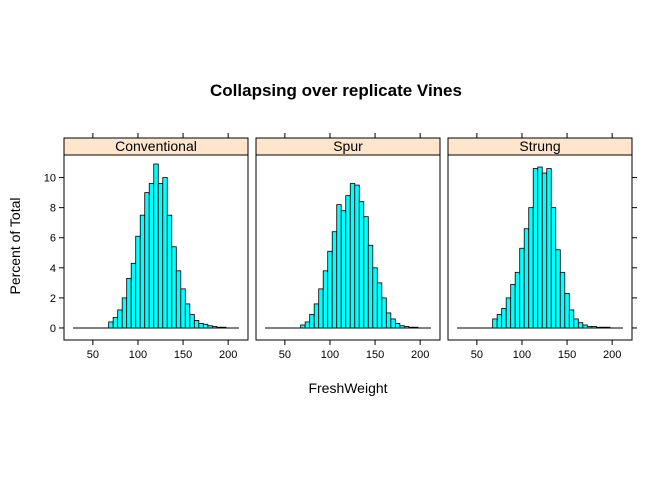 Image resolution: width=672 pixels, height=480 pixels. What do you see at coordinates (53, 239) in the screenshot?
I see `y-tick-label: 6` at bounding box center [53, 239].